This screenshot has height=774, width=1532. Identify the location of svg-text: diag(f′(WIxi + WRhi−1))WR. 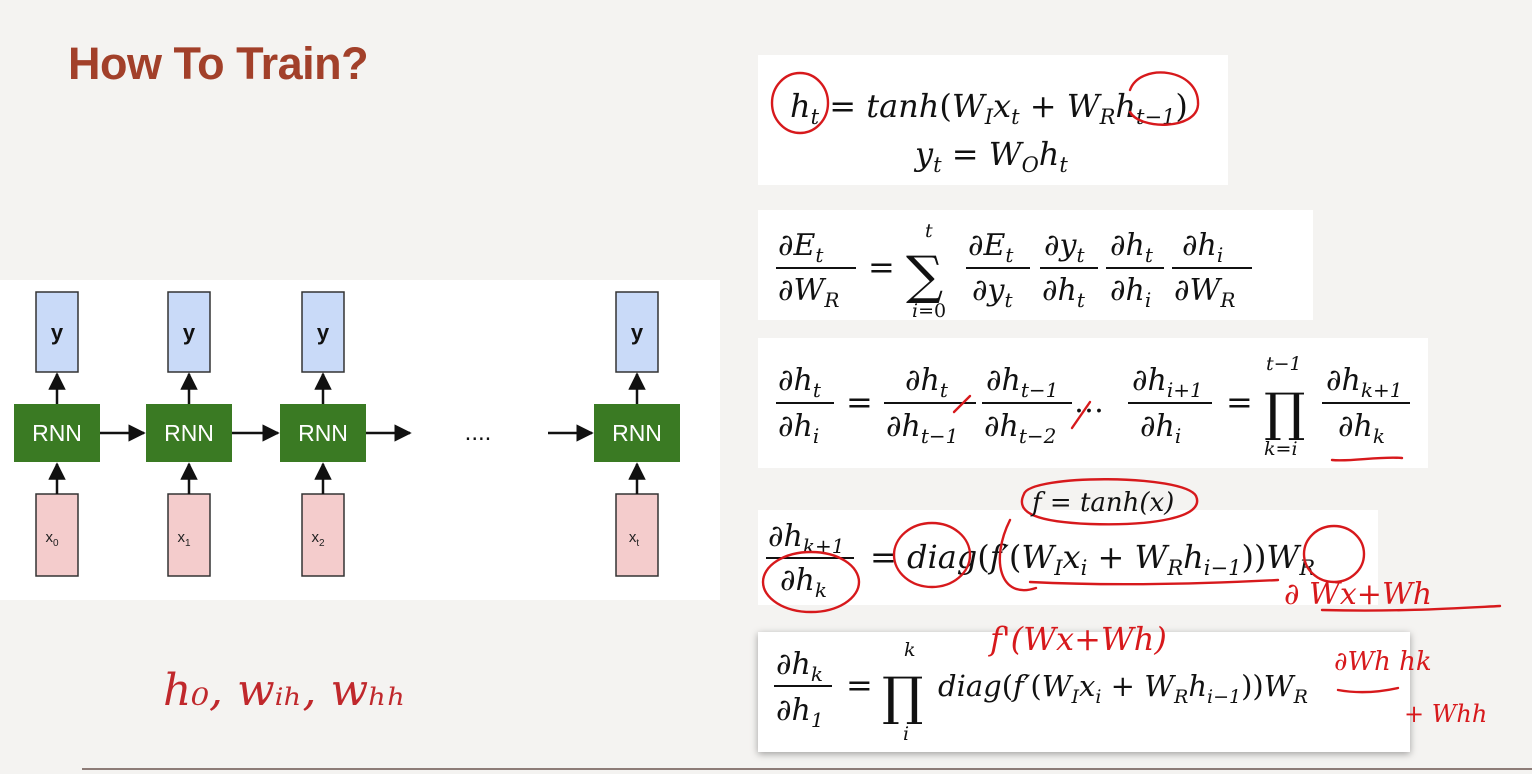
(1123, 688).